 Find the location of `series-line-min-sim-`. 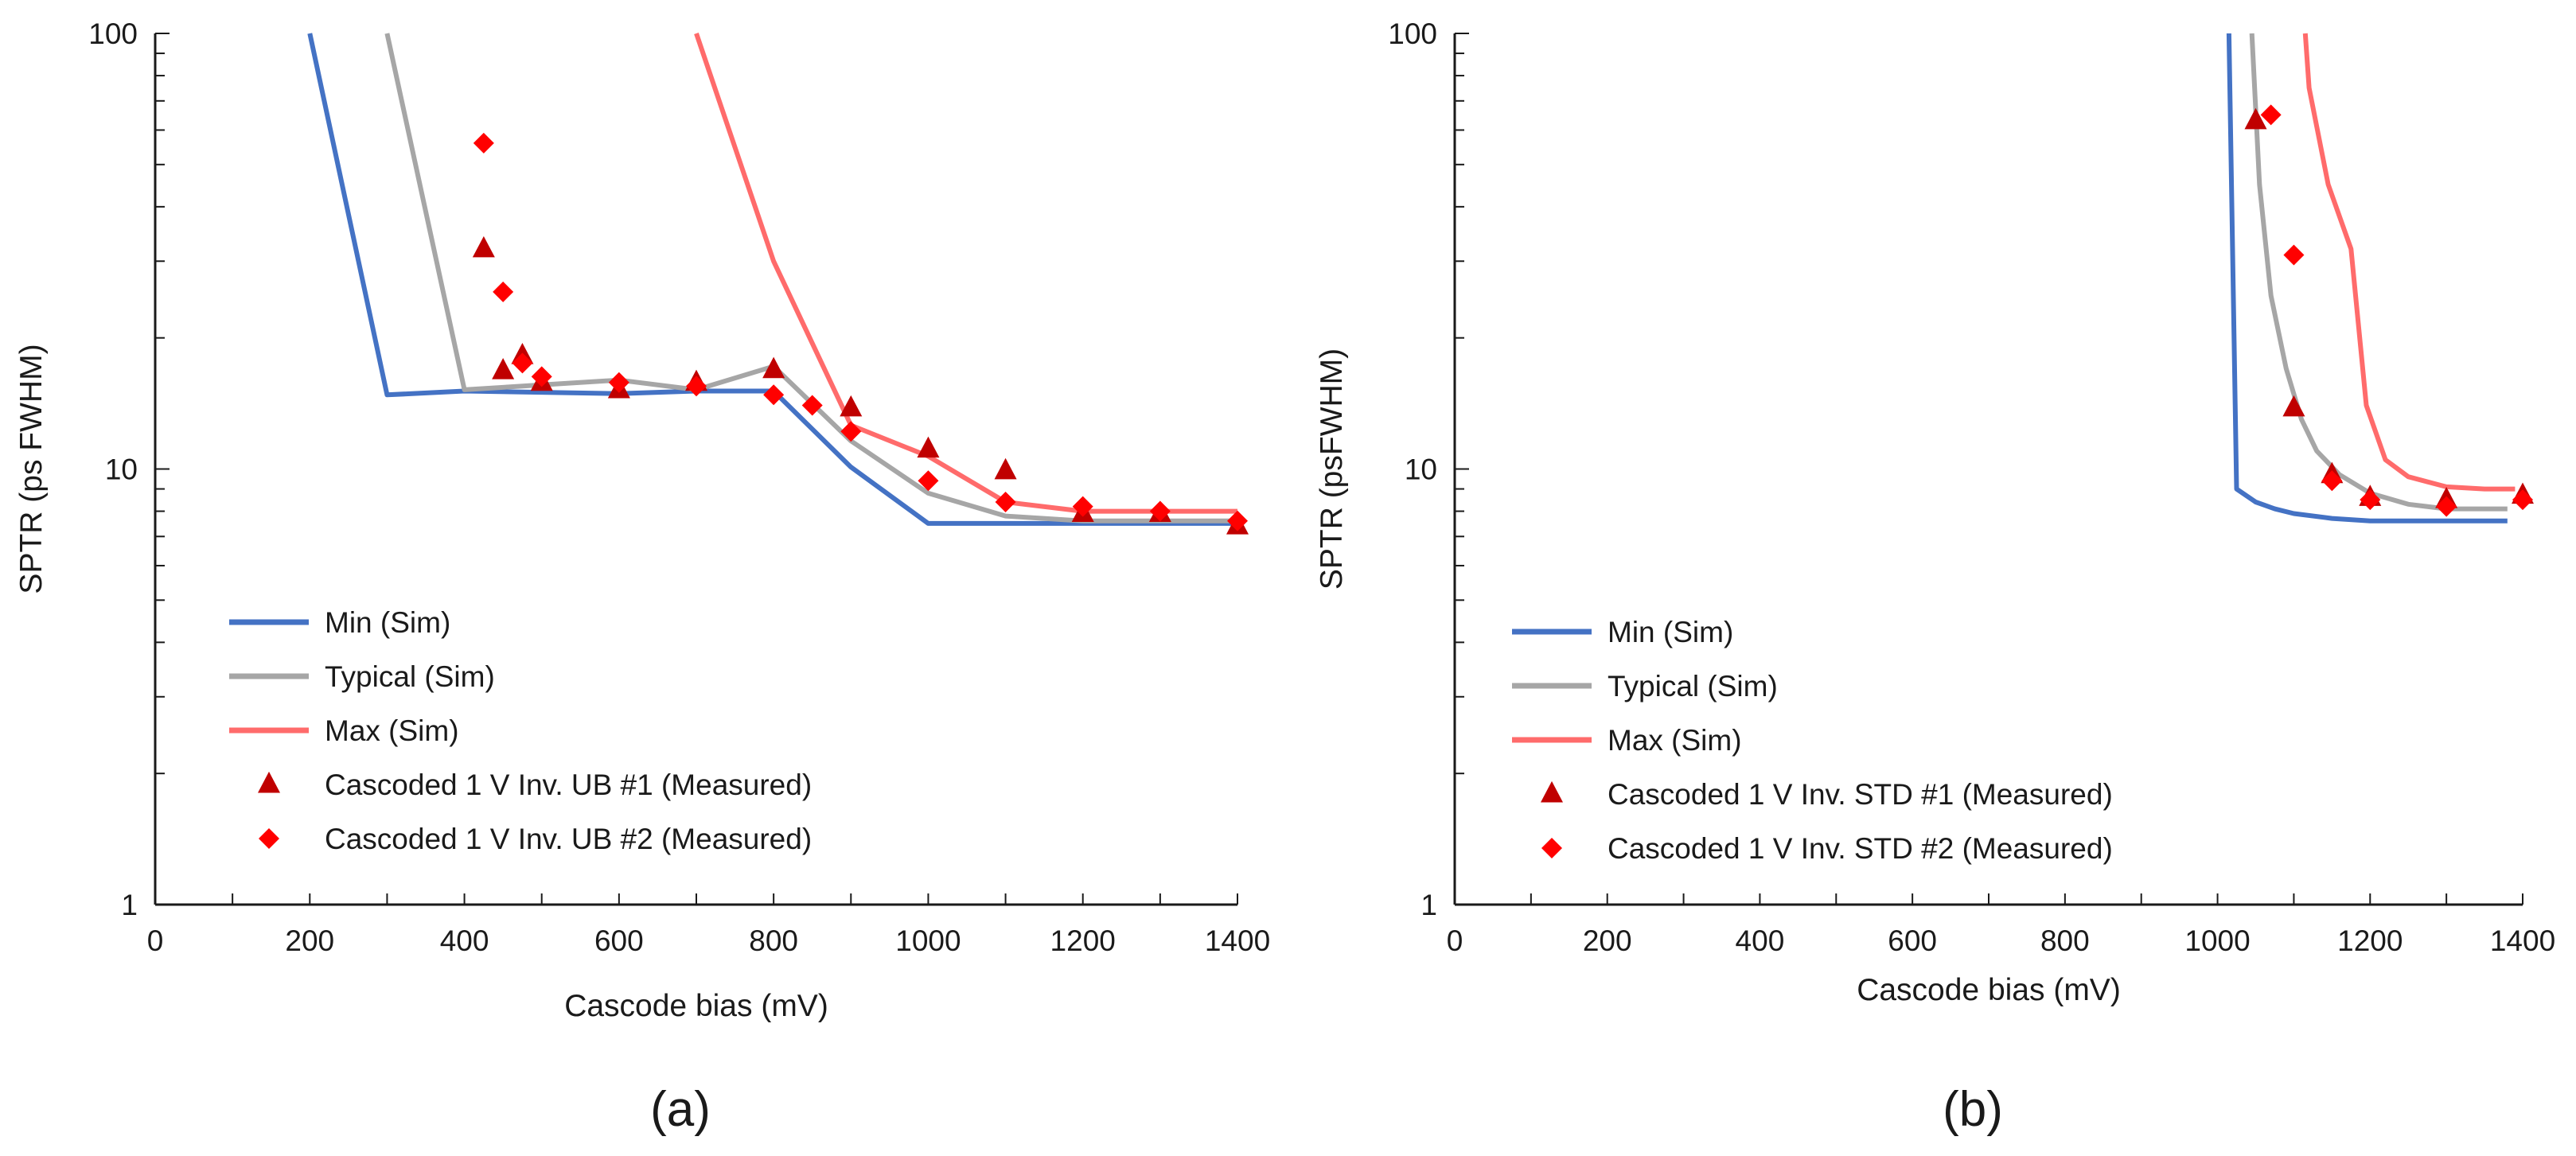

series-line-min-sim- is located at coordinates (2367, 278).